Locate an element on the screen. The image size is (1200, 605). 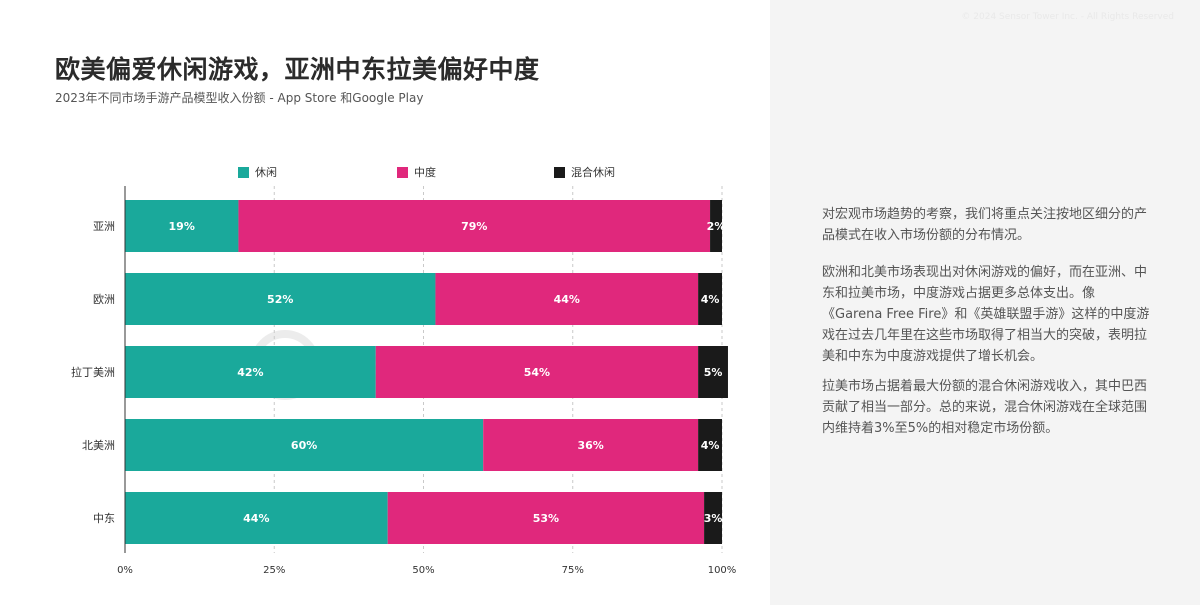
legend-swatch-hybrid is located at coordinates (559, 172).